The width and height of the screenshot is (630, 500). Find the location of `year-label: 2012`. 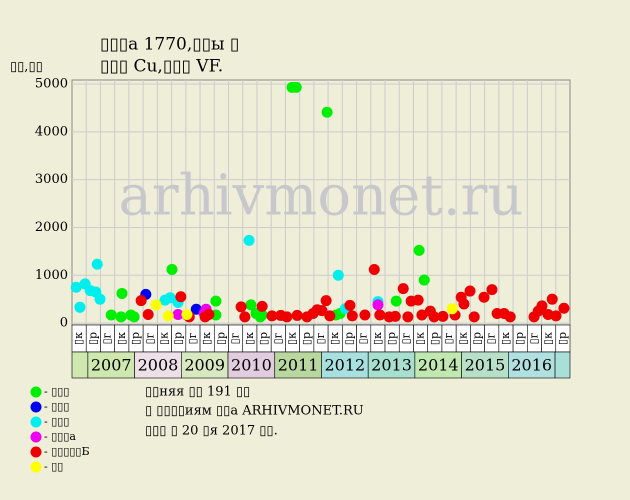

year-label: 2012 is located at coordinates (344, 365).